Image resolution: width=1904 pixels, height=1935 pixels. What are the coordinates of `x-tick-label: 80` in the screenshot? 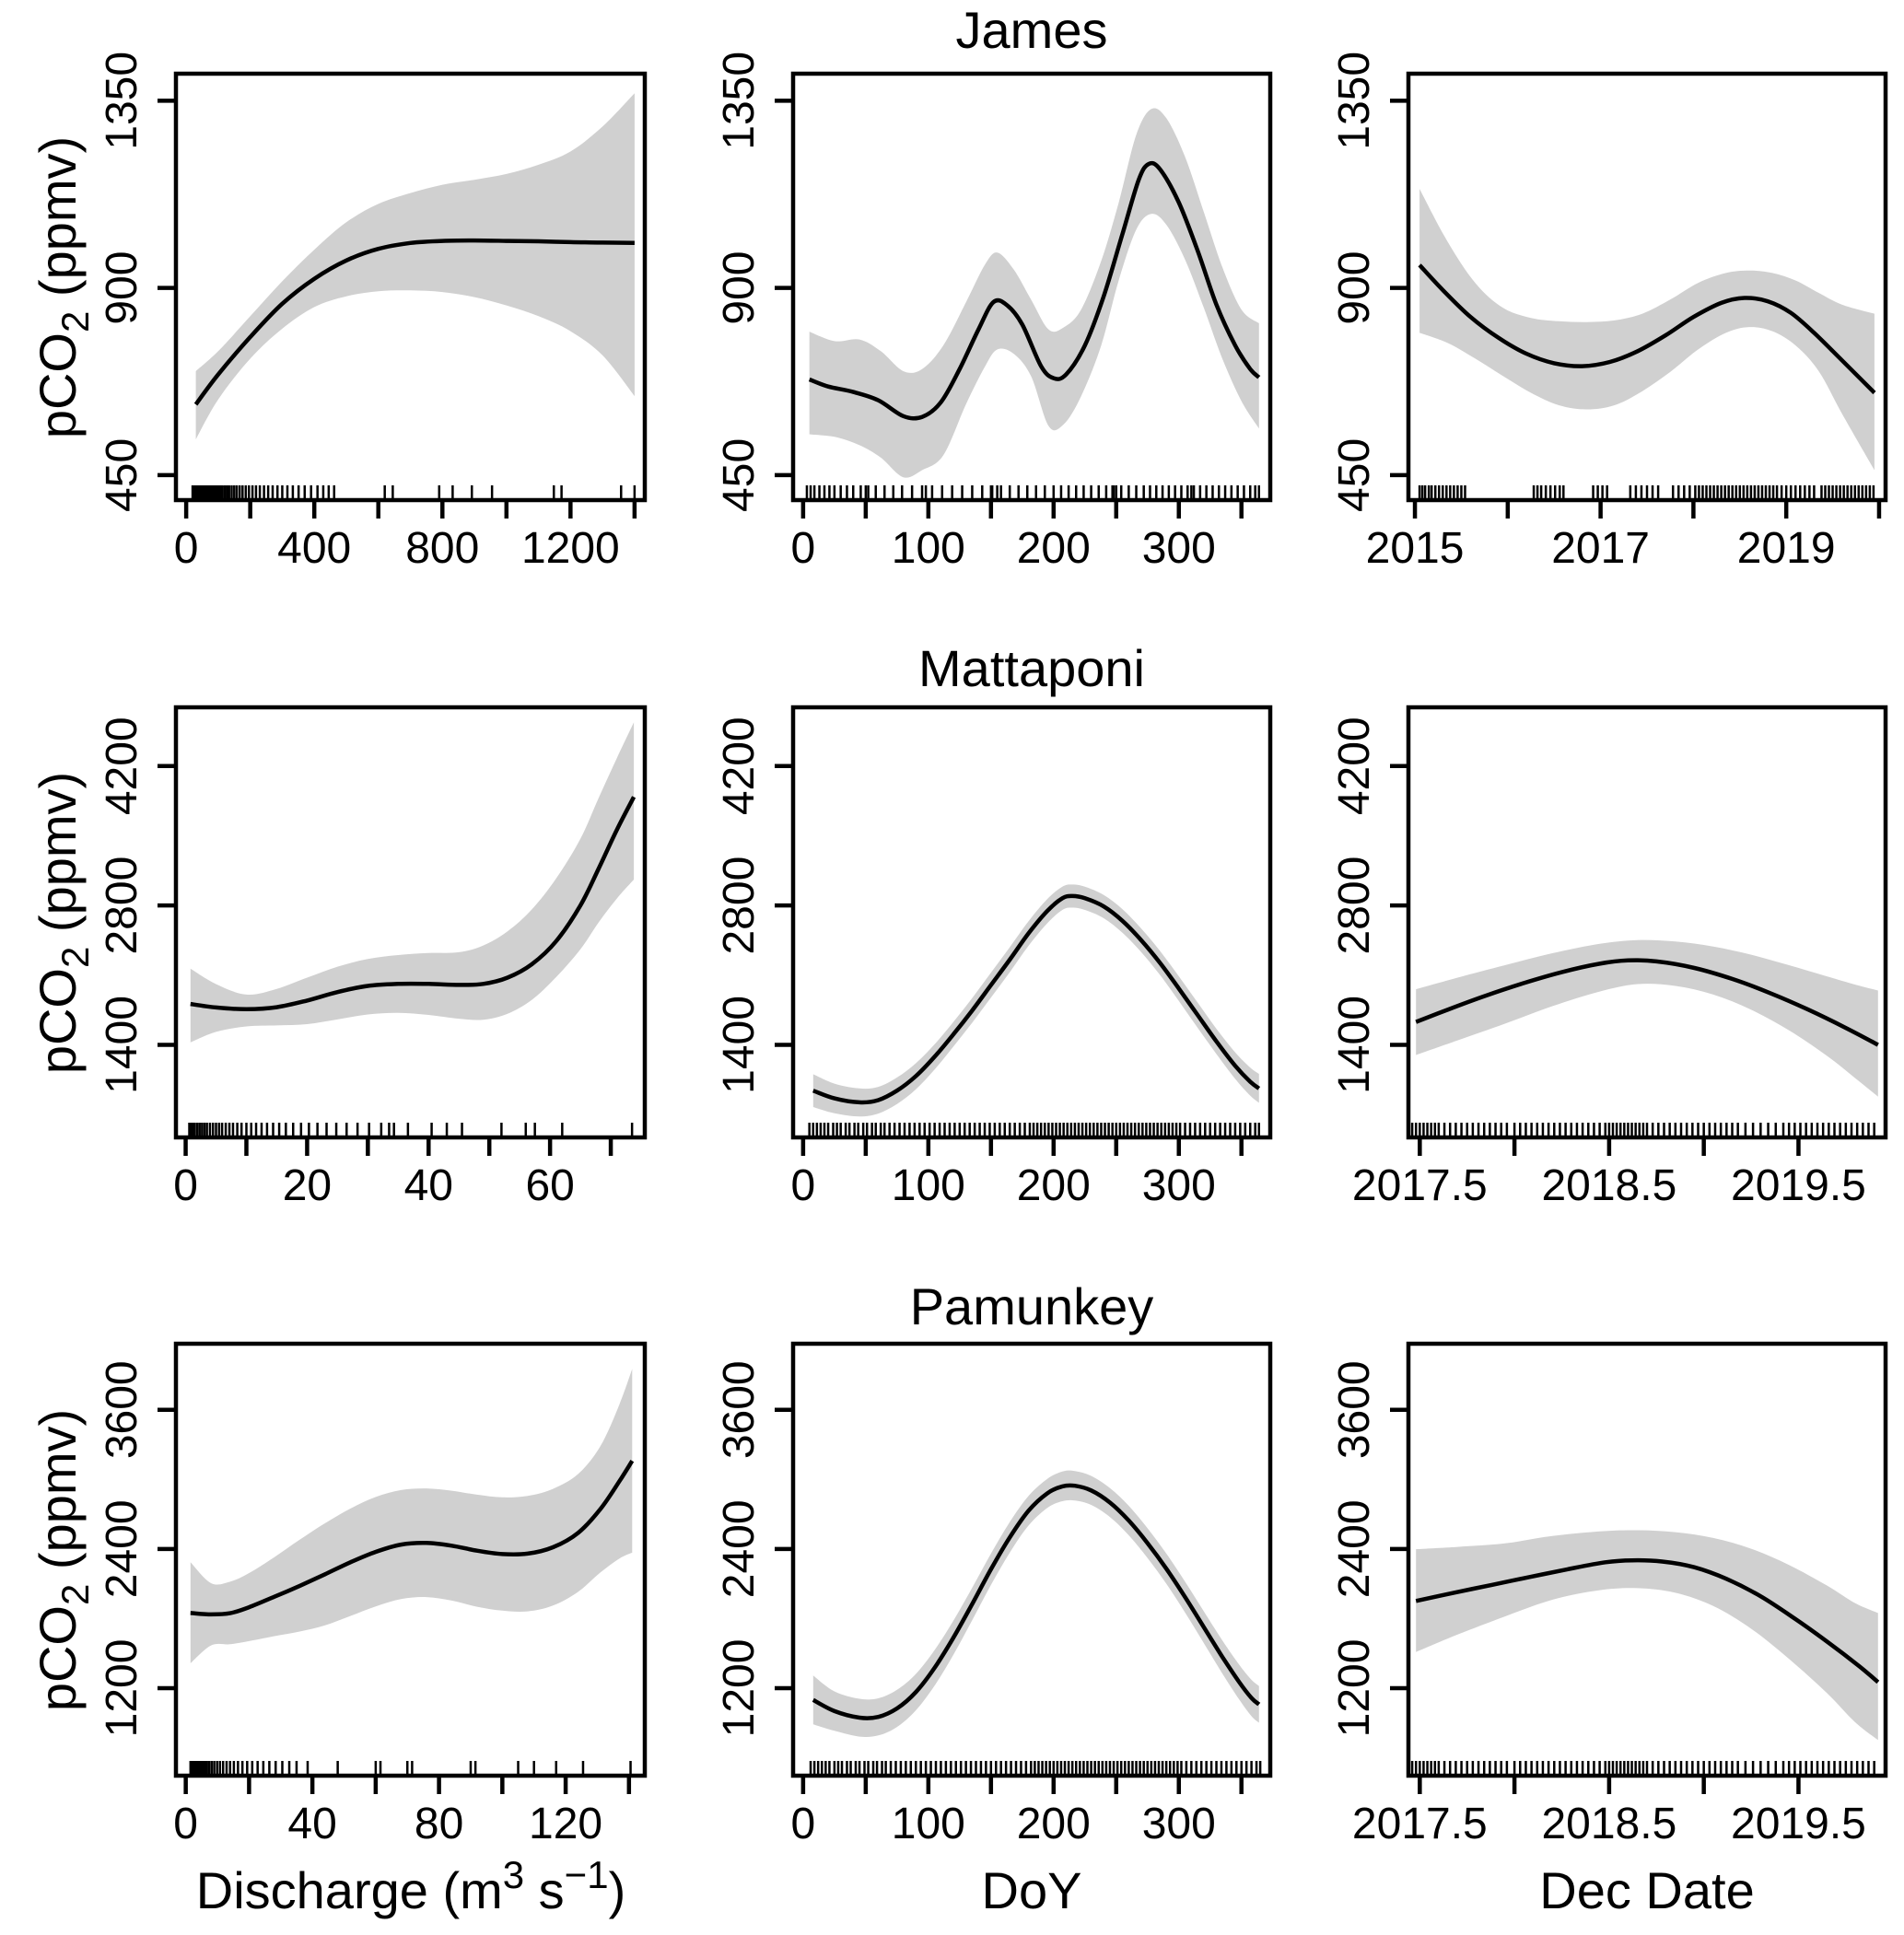 It's located at (439, 1824).